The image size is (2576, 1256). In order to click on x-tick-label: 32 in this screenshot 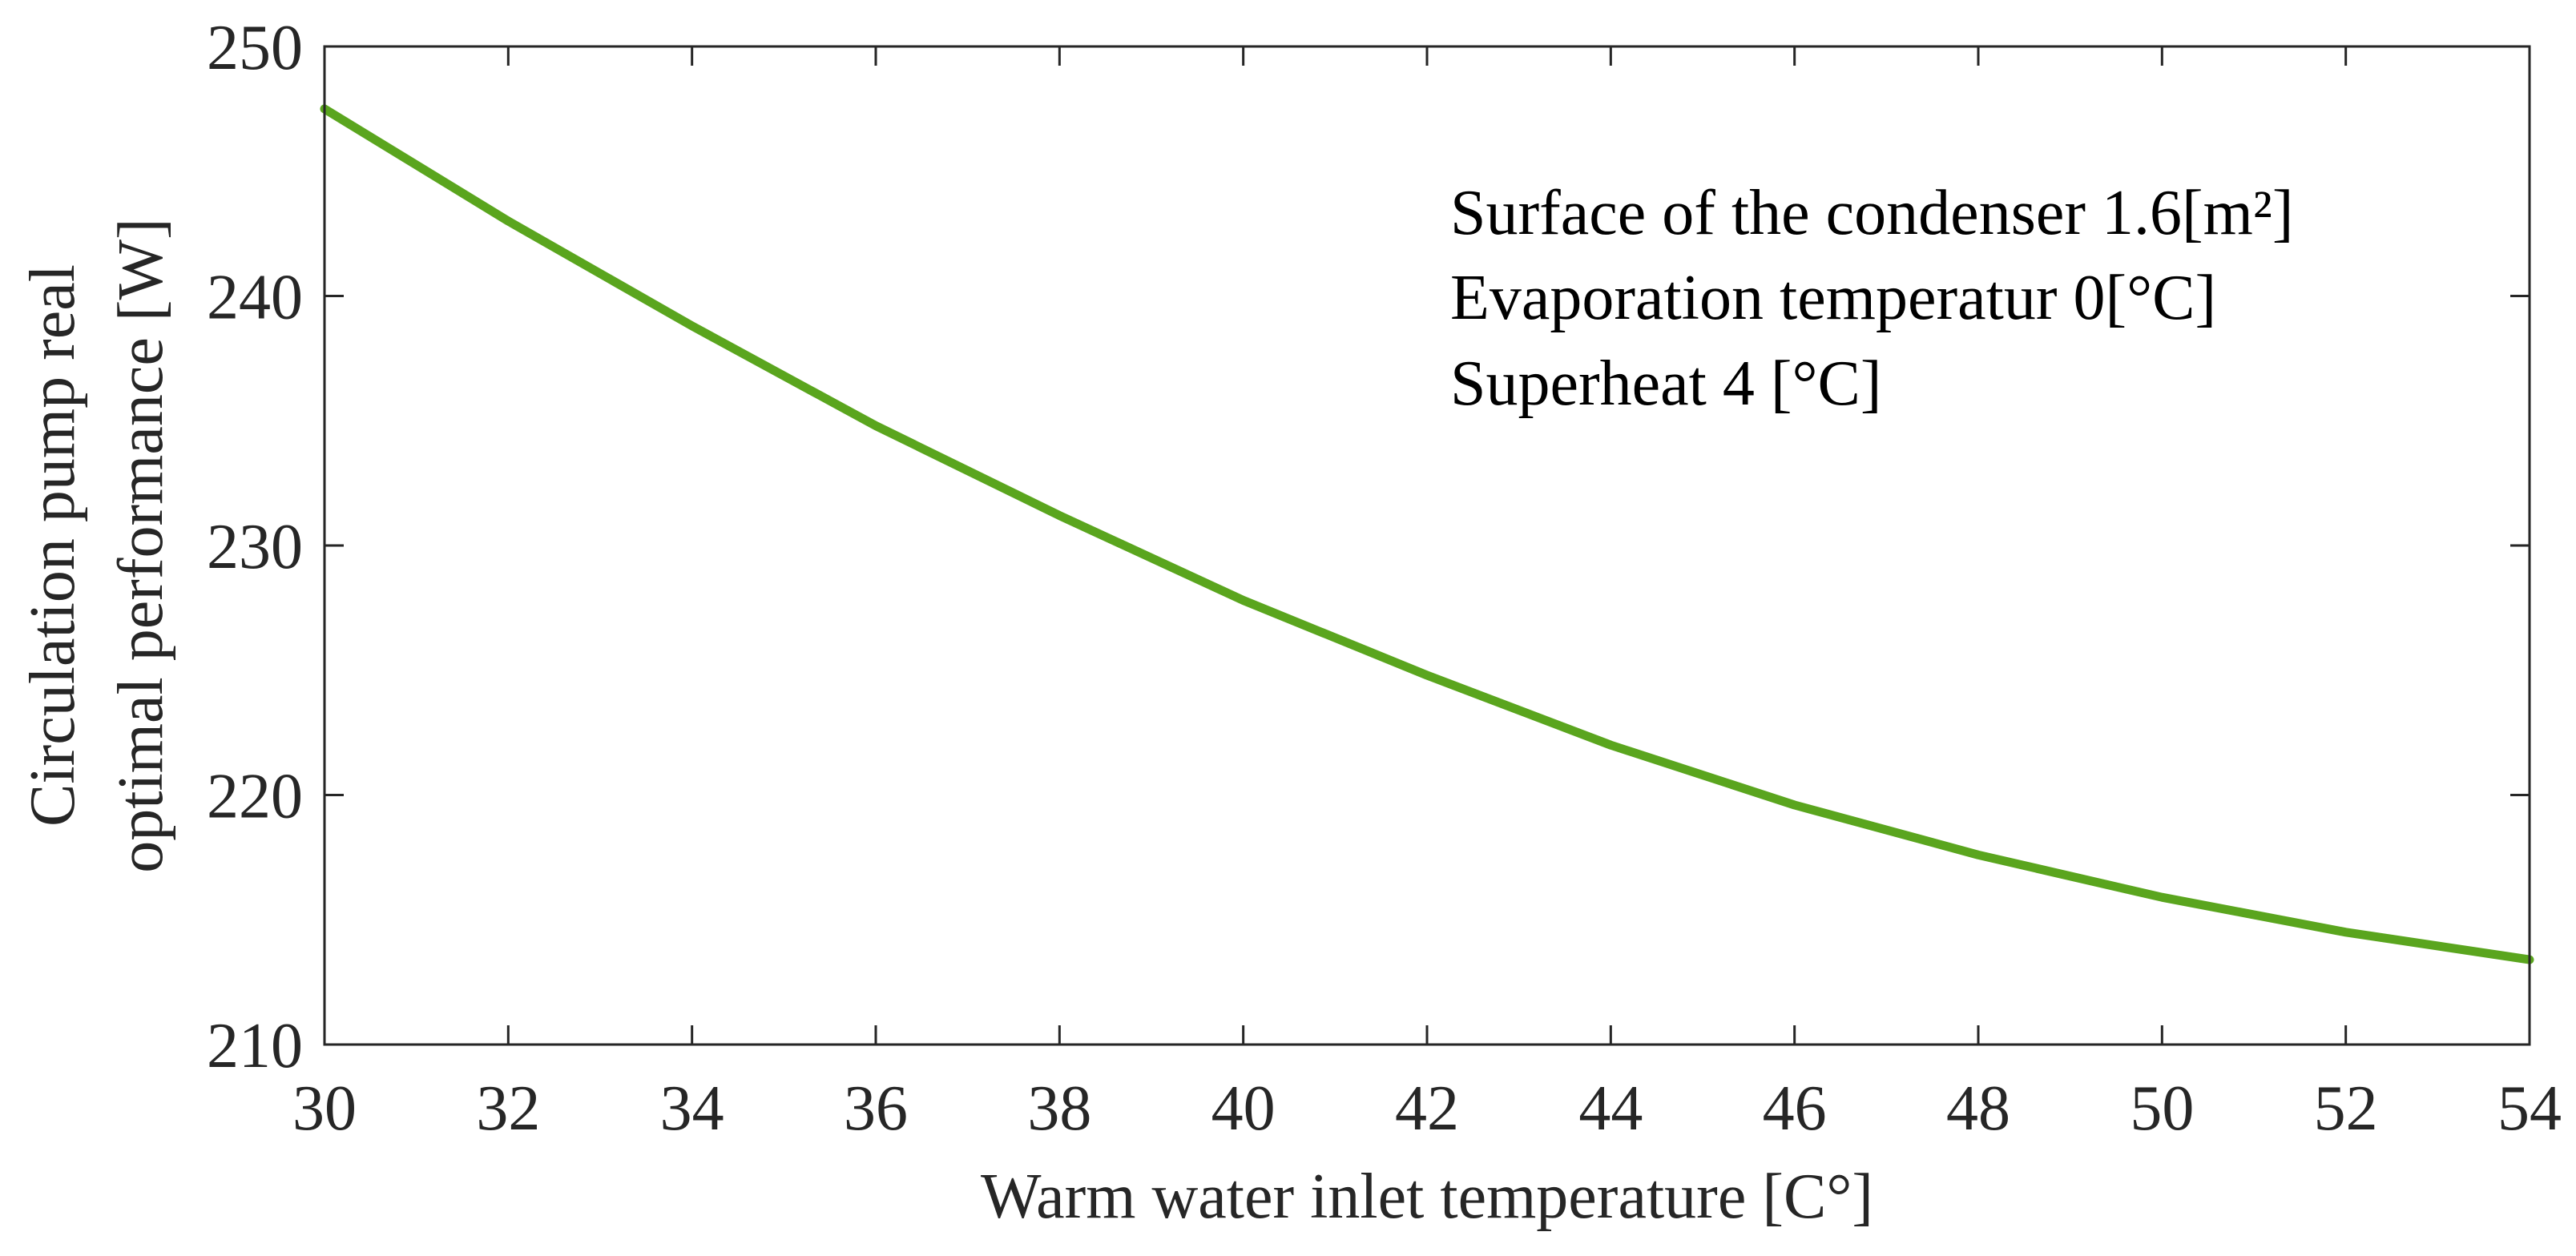, I will do `click(508, 1108)`.